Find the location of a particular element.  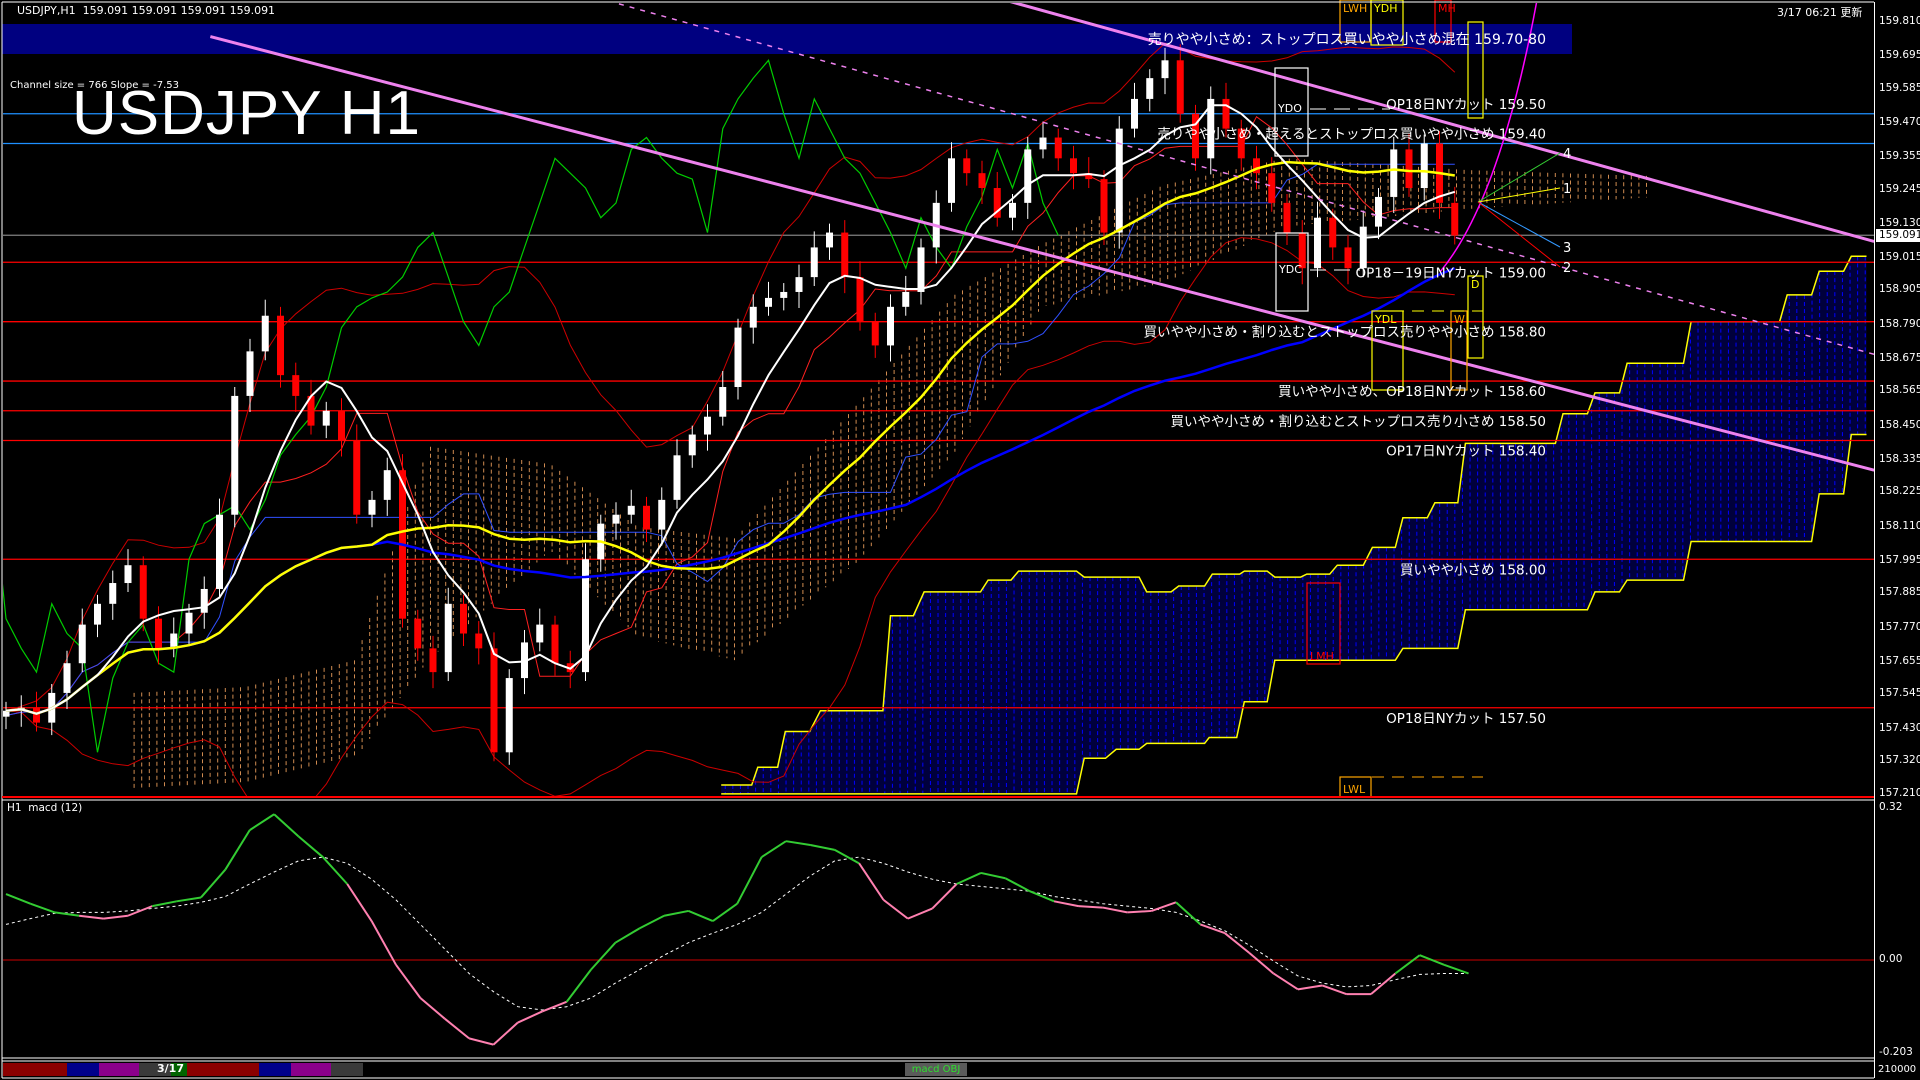

macd-obj-button: macd OBJ is located at coordinates (936, 1069).